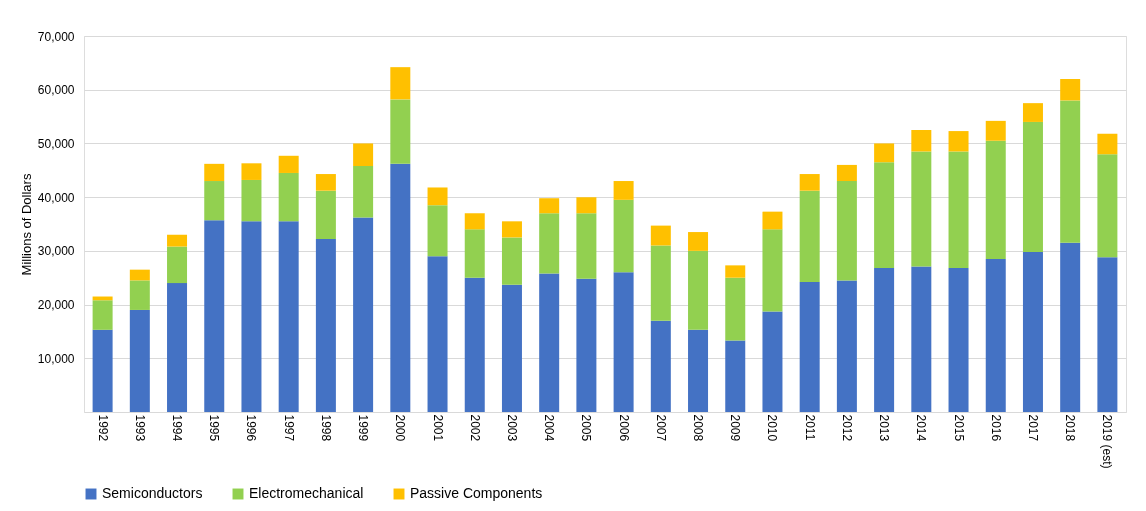 The height and width of the screenshot is (511, 1146). What do you see at coordinates (251, 428) in the screenshot?
I see `x-tick-label: 1996` at bounding box center [251, 428].